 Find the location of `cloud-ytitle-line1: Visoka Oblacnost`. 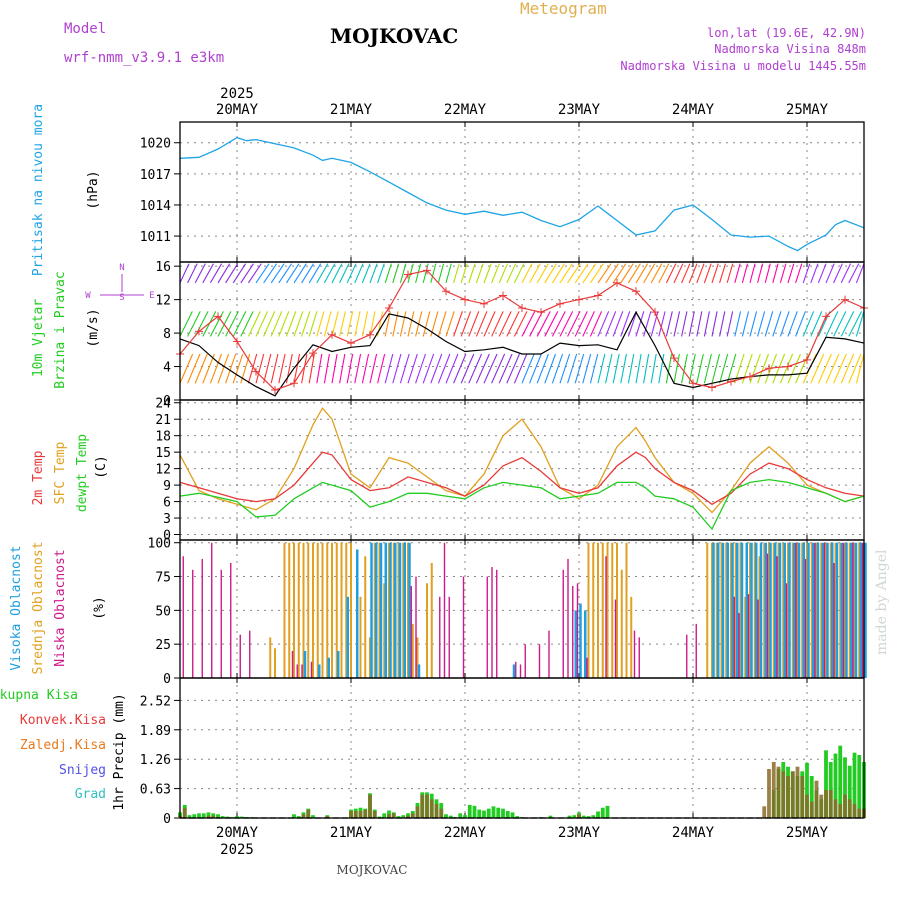

cloud-ytitle-line1: Visoka Oblacnost is located at coordinates (16, 607).